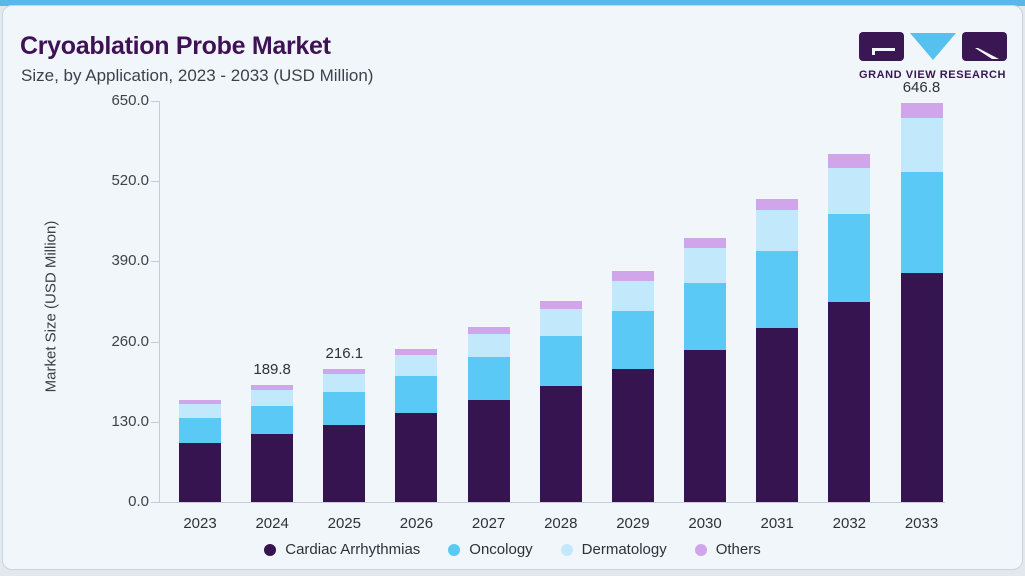 Image resolution: width=1025 pixels, height=576 pixels. What do you see at coordinates (353, 549) in the screenshot?
I see `legend-label: Cardiac Arrhythmias` at bounding box center [353, 549].